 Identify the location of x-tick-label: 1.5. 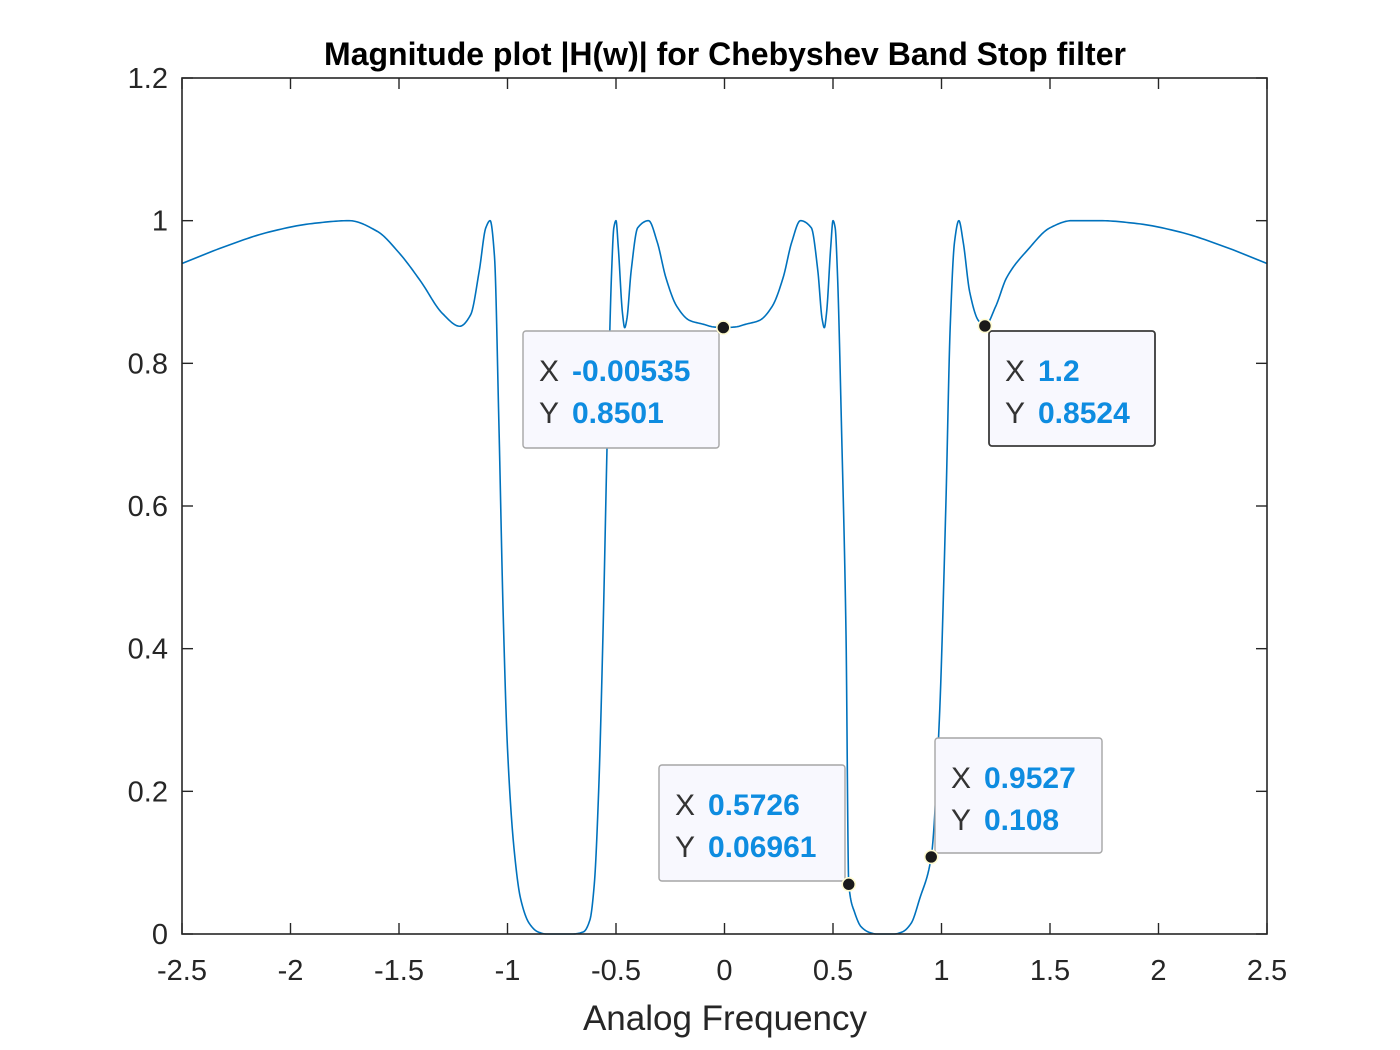
(1050, 971).